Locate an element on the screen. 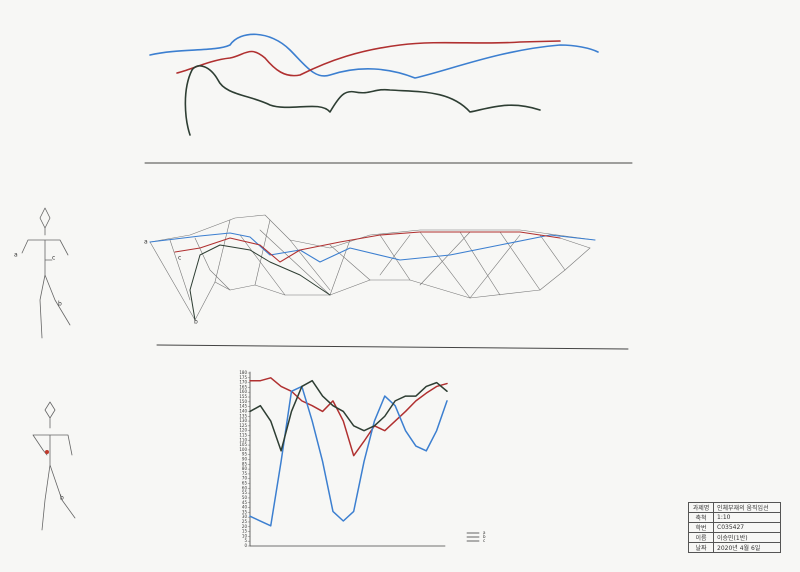  y-tick-label: 105 is located at coordinates (243, 444).